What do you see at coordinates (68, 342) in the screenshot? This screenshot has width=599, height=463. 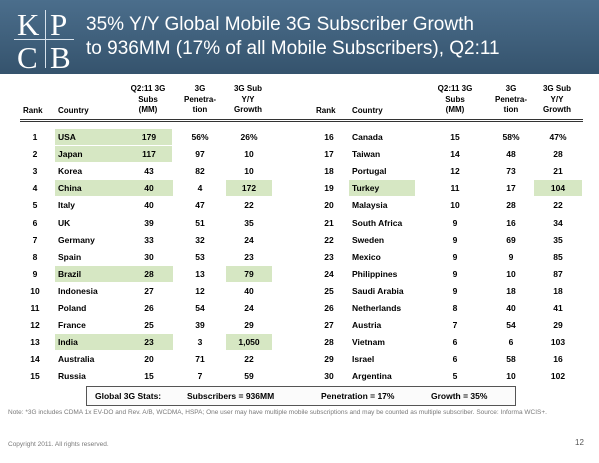 I see `cell-country: India` at bounding box center [68, 342].